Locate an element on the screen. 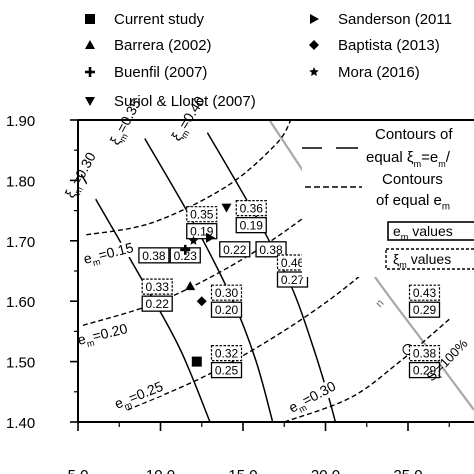 This screenshot has width=474, height=474. annotation-e-value-8: 0.22 is located at coordinates (158, 304).